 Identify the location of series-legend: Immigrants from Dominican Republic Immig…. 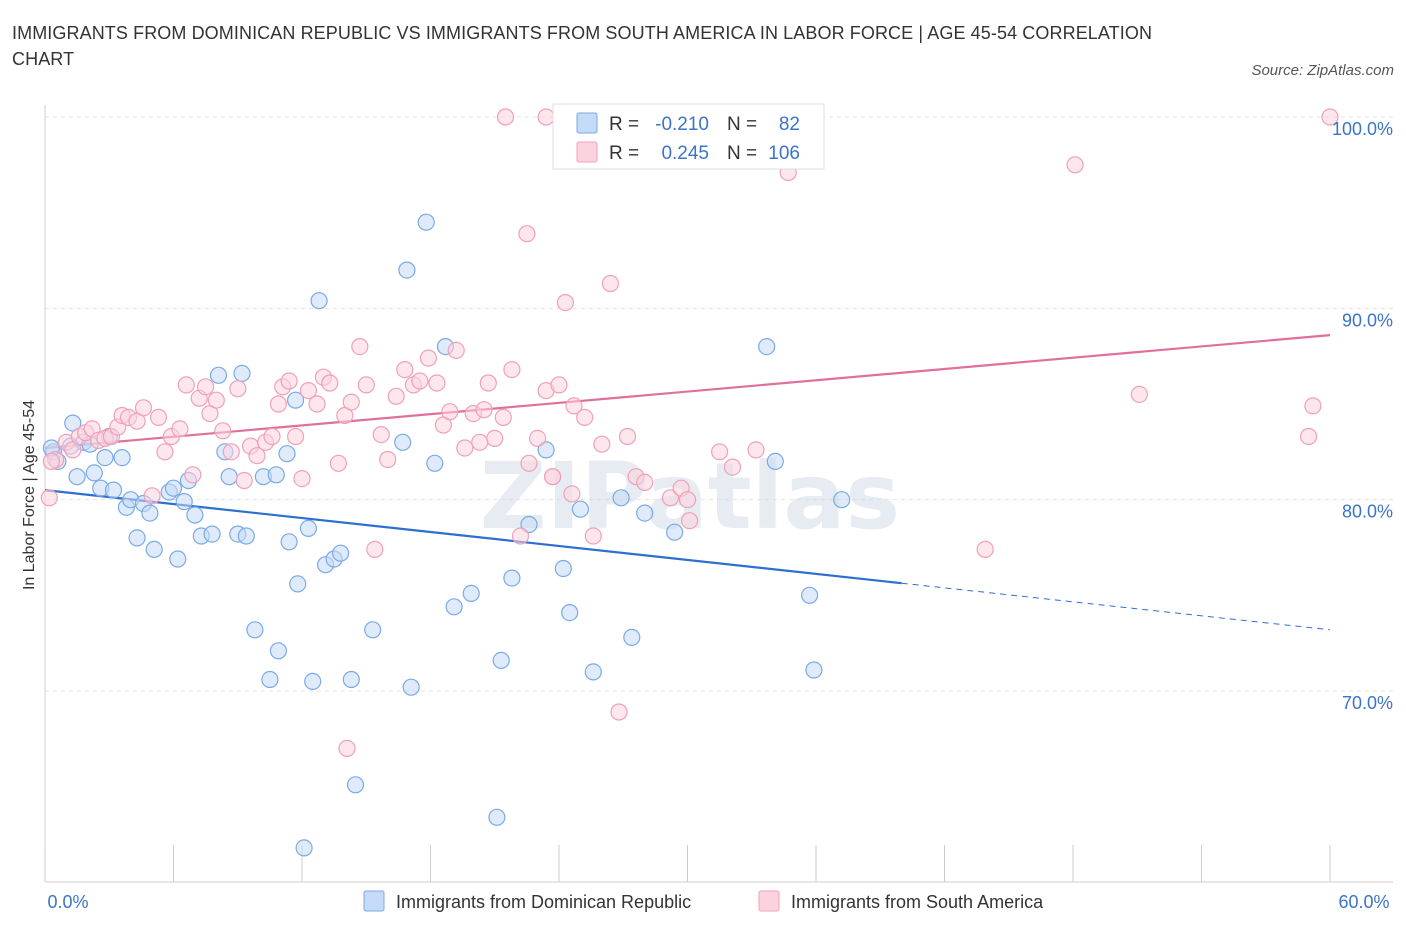
(703, 901).